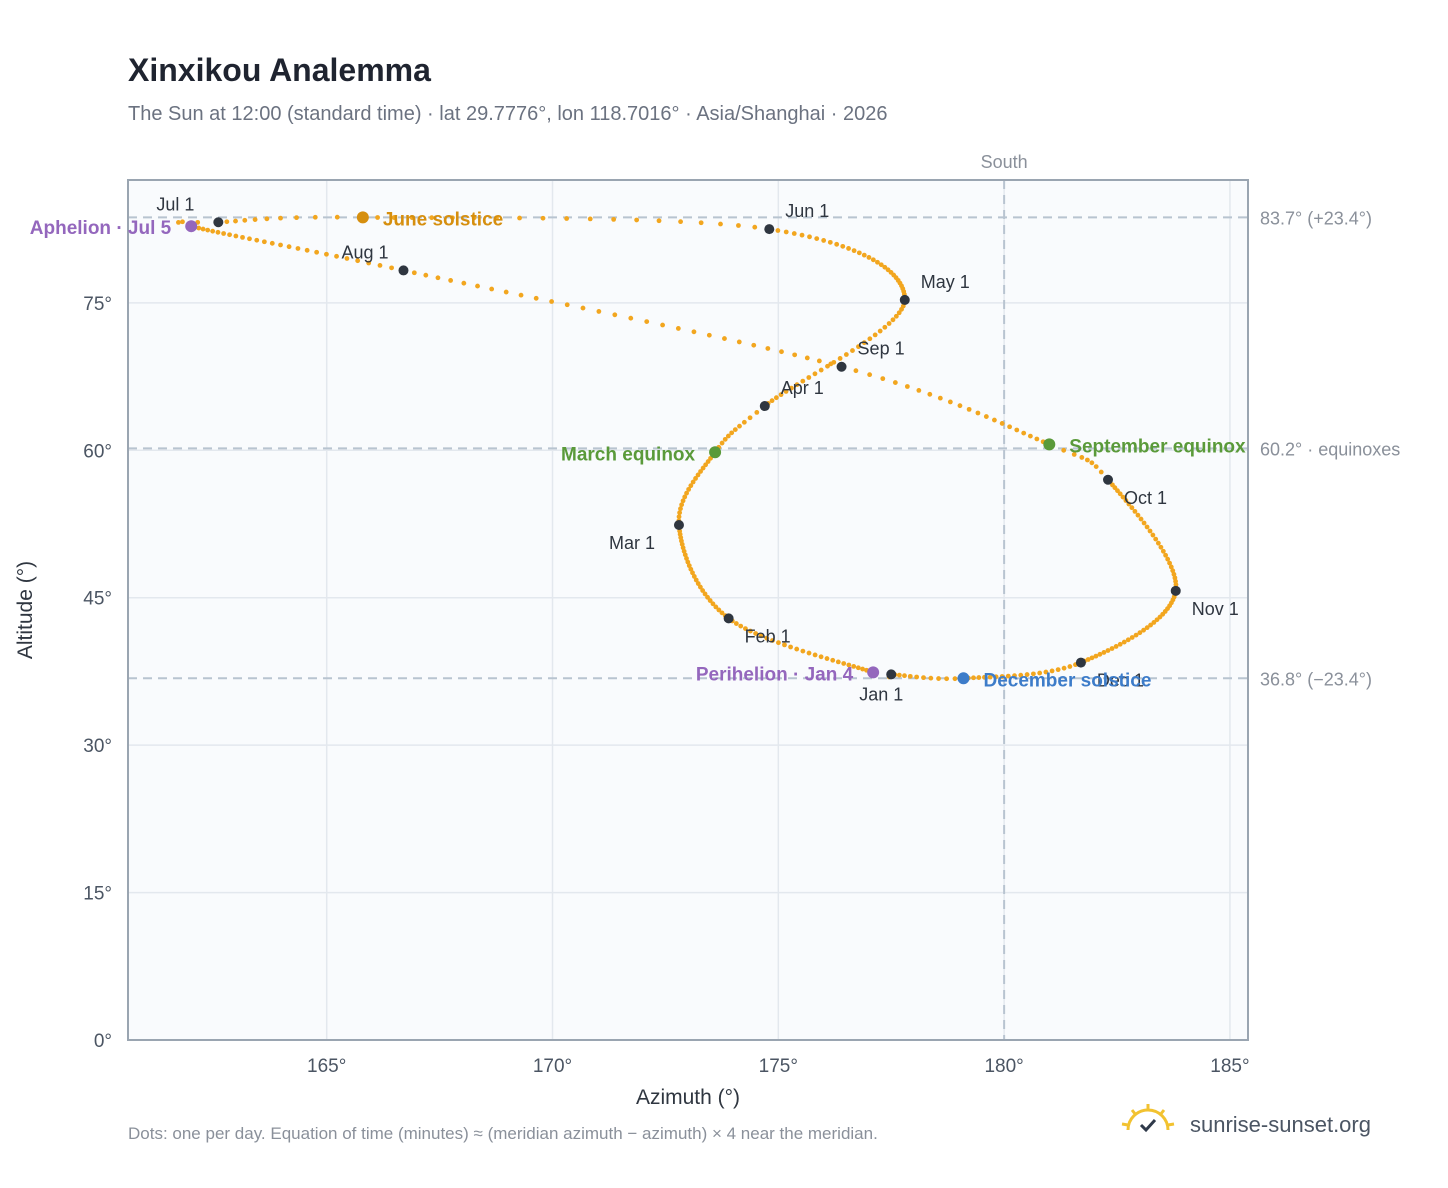 The image size is (1448, 1188). I want to click on month-label: Nov 1, so click(1215, 609).